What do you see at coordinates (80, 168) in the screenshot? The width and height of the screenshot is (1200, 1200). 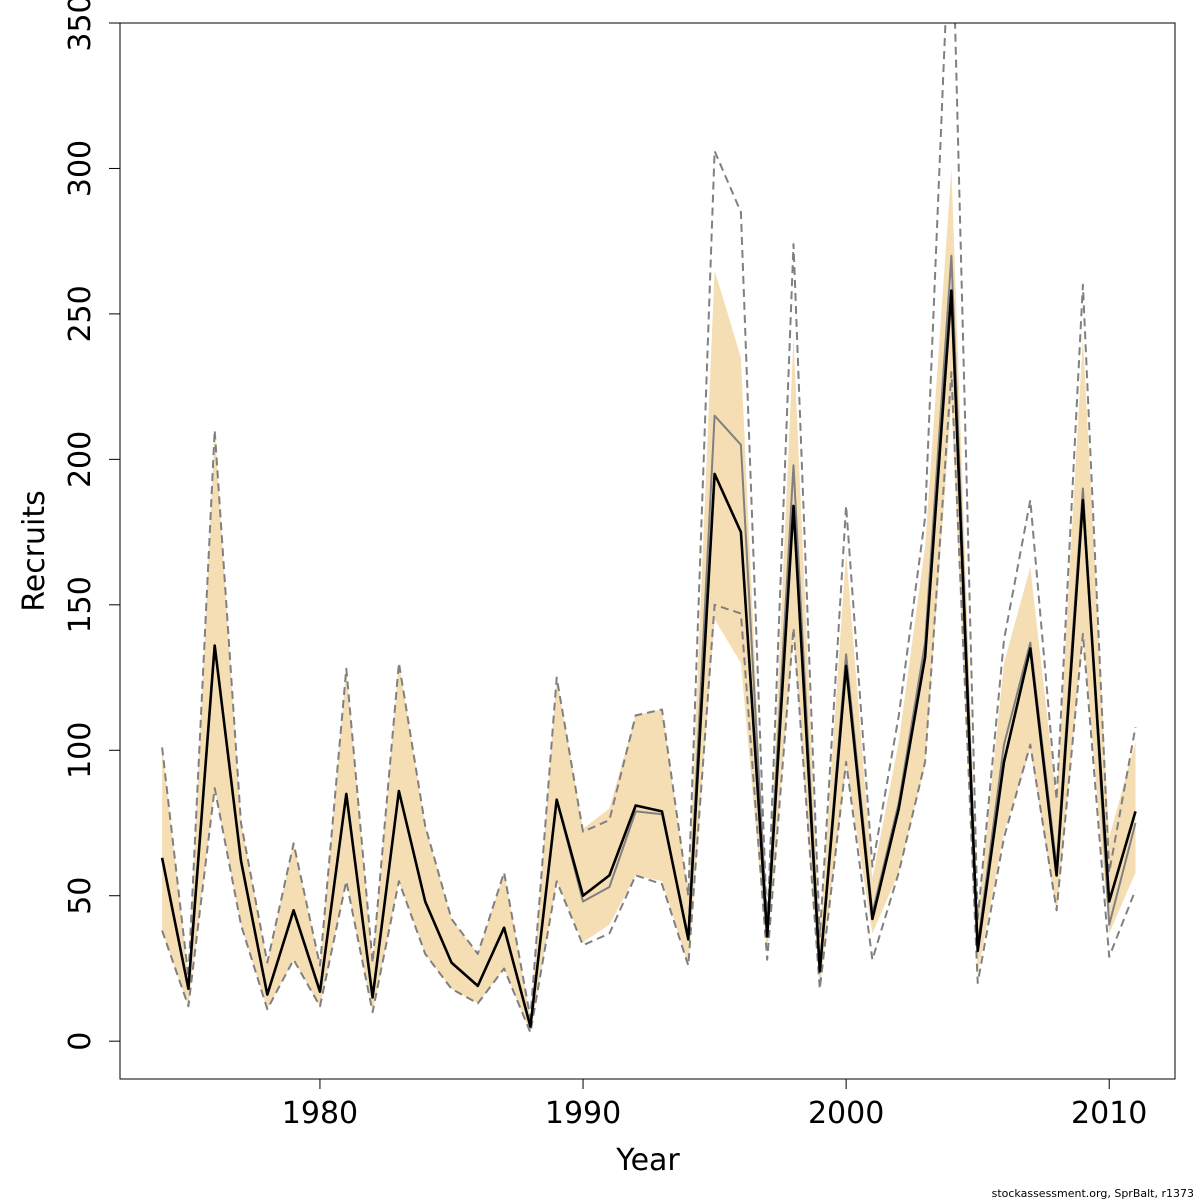 I see `y-tick-label: 300` at bounding box center [80, 168].